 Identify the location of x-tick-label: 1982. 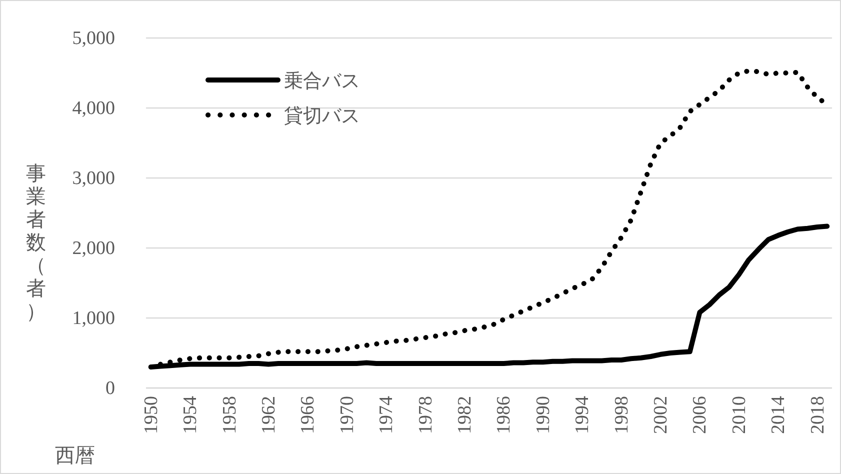
(465, 415).